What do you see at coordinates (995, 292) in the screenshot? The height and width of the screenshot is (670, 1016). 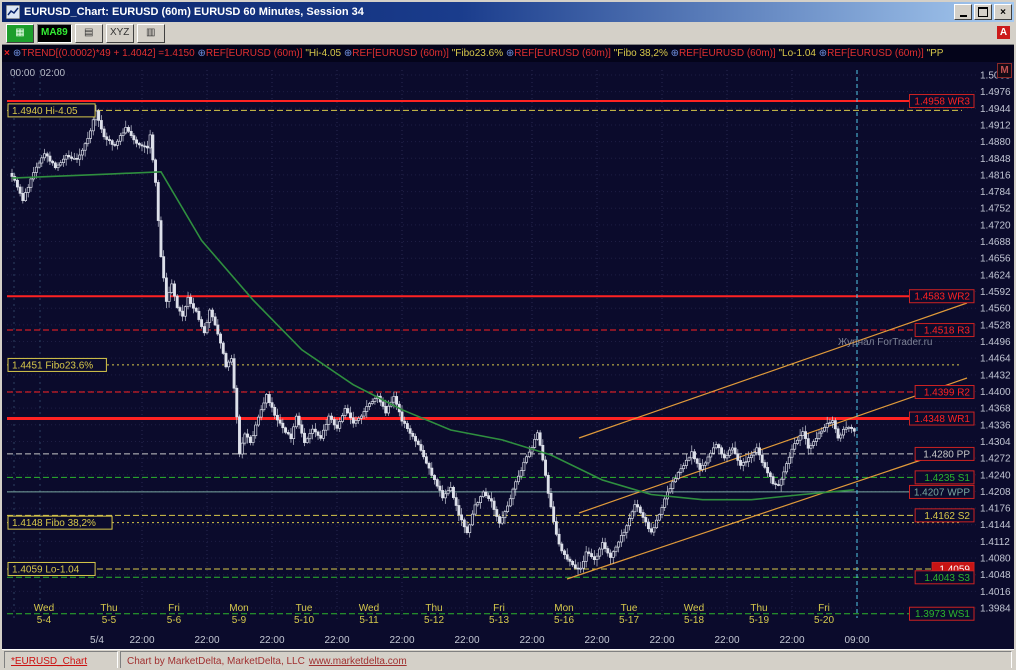 I see `svg-text: 1.4592` at bounding box center [995, 292].